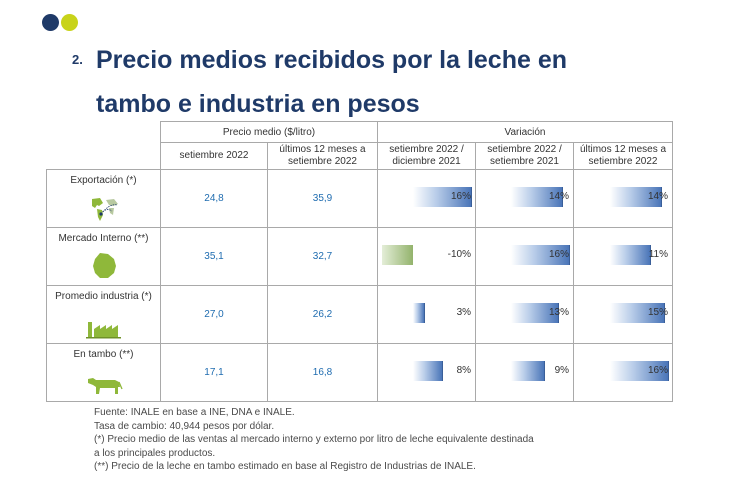 The width and height of the screenshot is (738, 494). What do you see at coordinates (398, 255) in the screenshot?
I see `negative-data-bar` at bounding box center [398, 255].